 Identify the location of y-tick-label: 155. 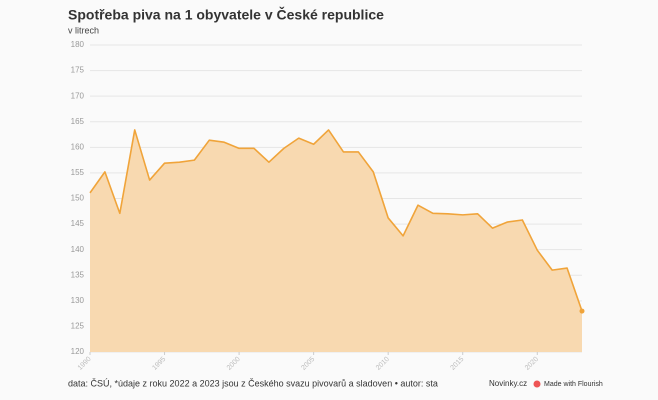
(78, 172).